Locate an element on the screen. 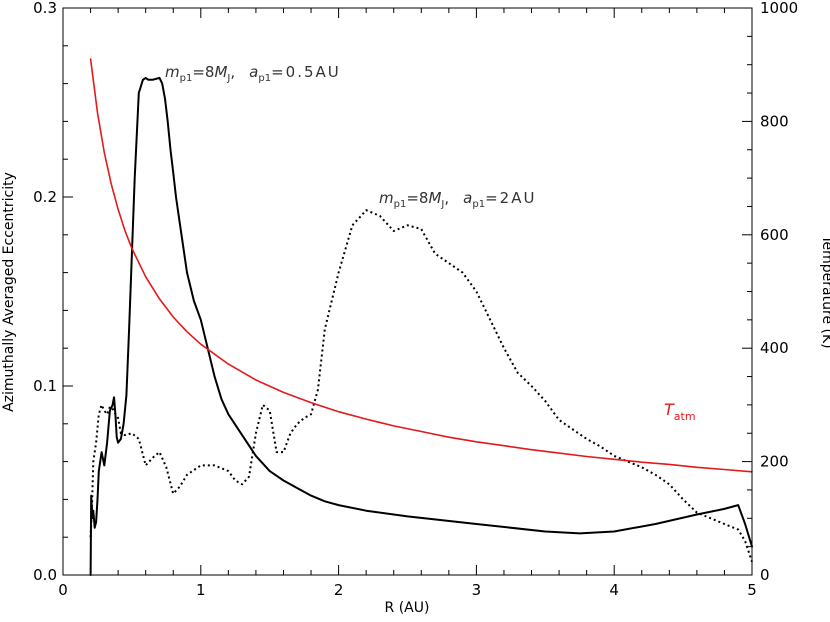 Image resolution: width=830 pixels, height=622 pixels. x-tick-label: 5 is located at coordinates (752, 590).